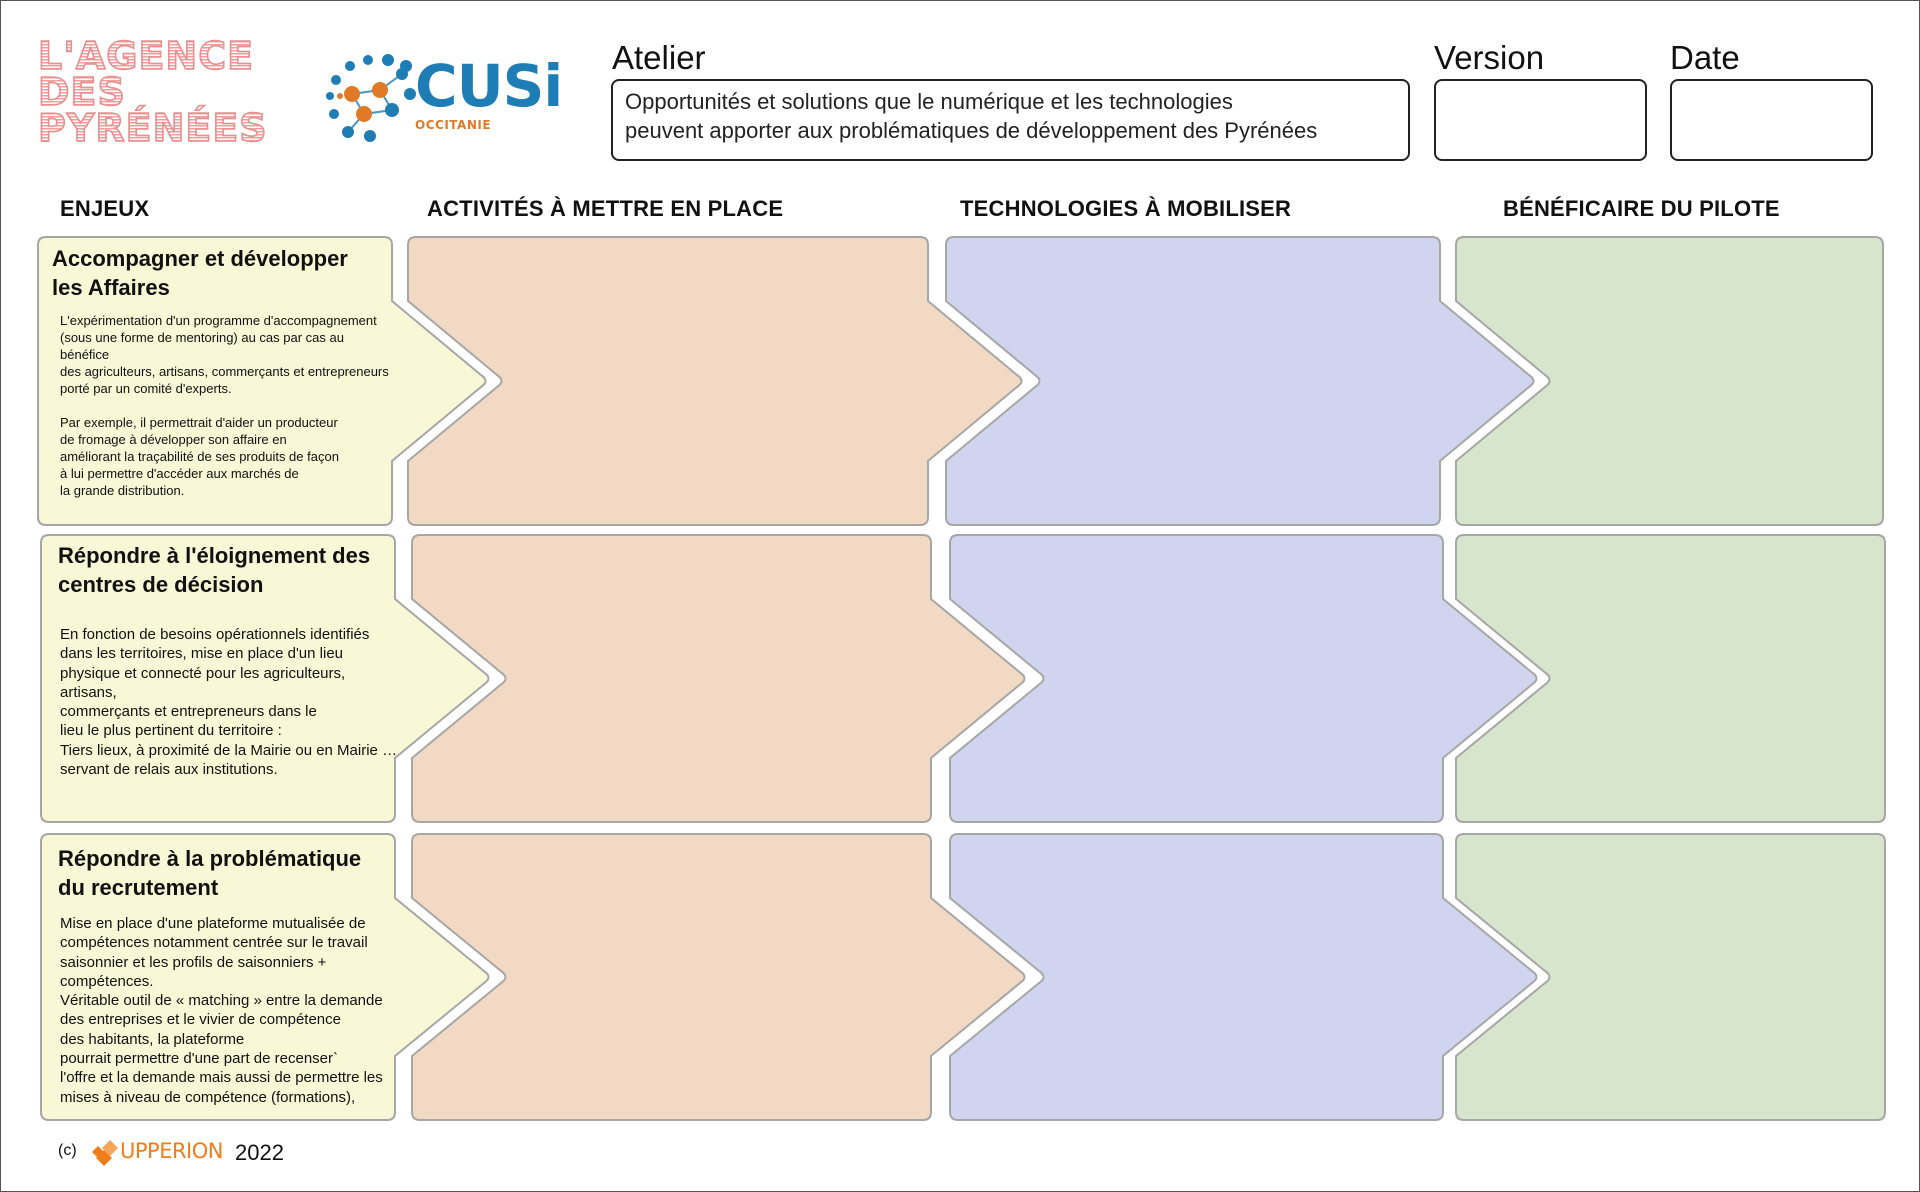  What do you see at coordinates (1641, 208) in the screenshot?
I see `column-heading-beneficiaire: BÉNÉFICAIRE DU PILOTE` at bounding box center [1641, 208].